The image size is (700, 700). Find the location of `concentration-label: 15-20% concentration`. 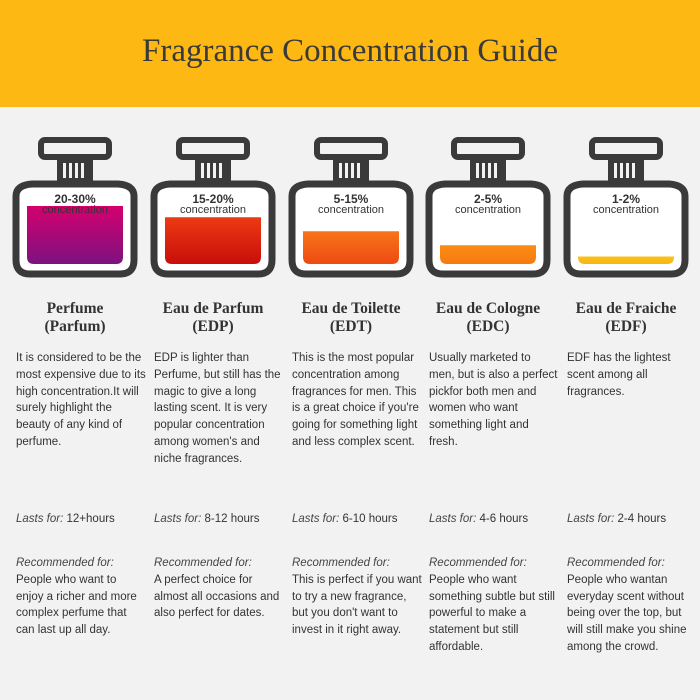

concentration-label: 15-20% concentration is located at coordinates (213, 204).